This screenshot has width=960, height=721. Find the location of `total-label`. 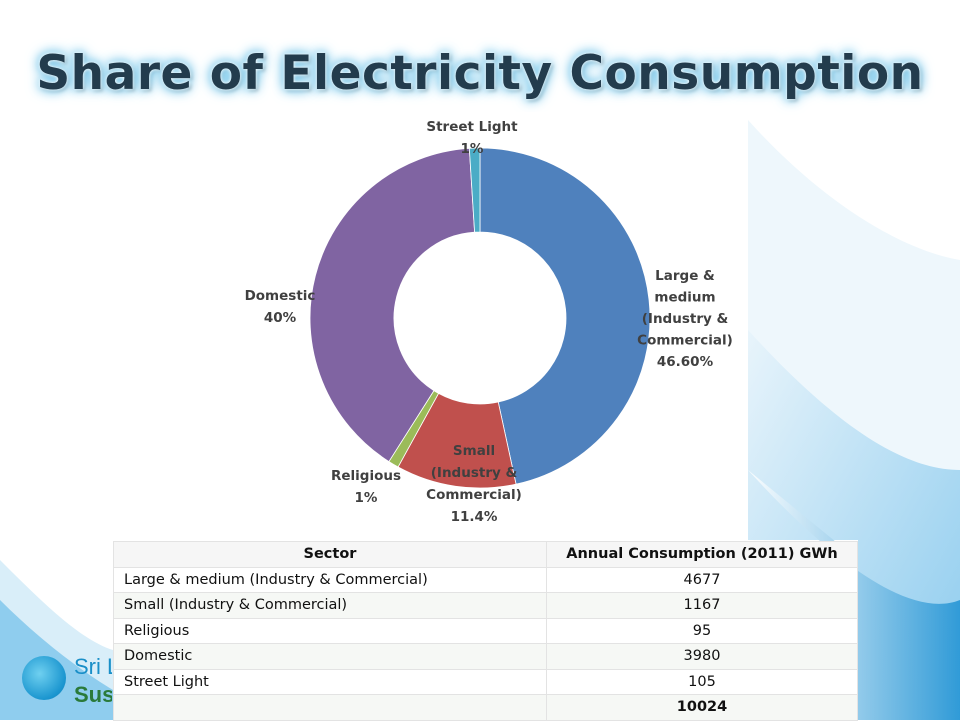

total-label is located at coordinates (330, 707).